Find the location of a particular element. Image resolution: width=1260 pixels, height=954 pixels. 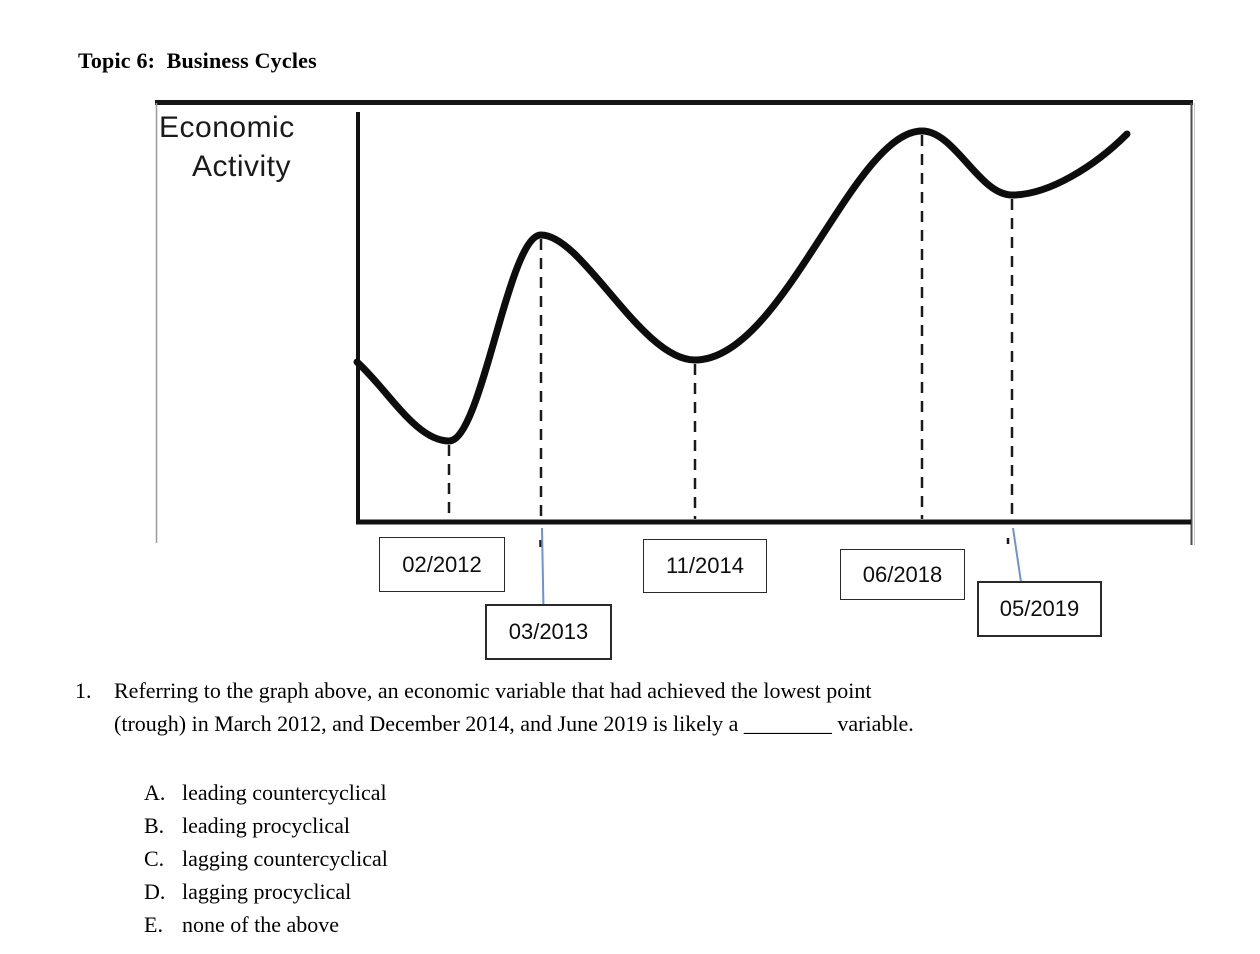

date-label-03-2013: 03/2013 is located at coordinates (548, 632).